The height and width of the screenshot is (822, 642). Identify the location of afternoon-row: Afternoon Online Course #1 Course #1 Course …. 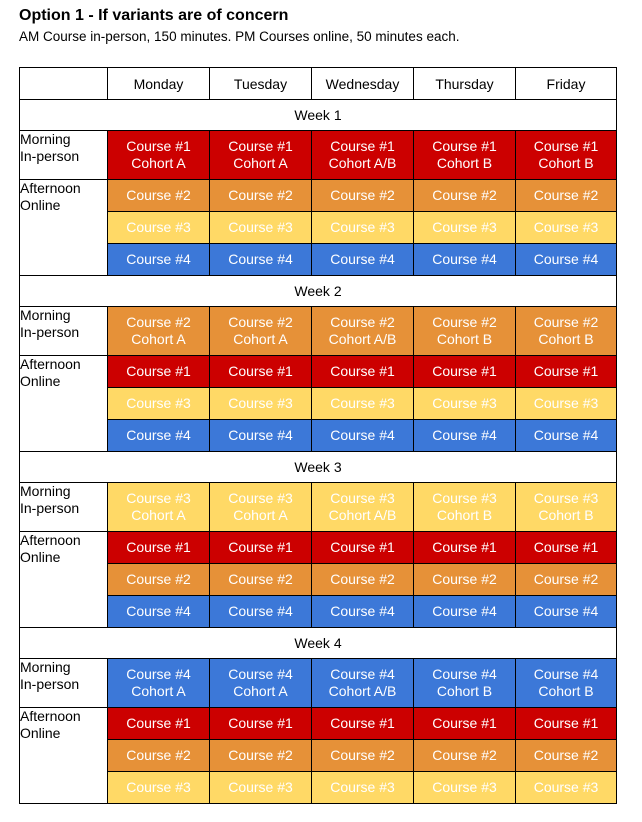
(318, 755).